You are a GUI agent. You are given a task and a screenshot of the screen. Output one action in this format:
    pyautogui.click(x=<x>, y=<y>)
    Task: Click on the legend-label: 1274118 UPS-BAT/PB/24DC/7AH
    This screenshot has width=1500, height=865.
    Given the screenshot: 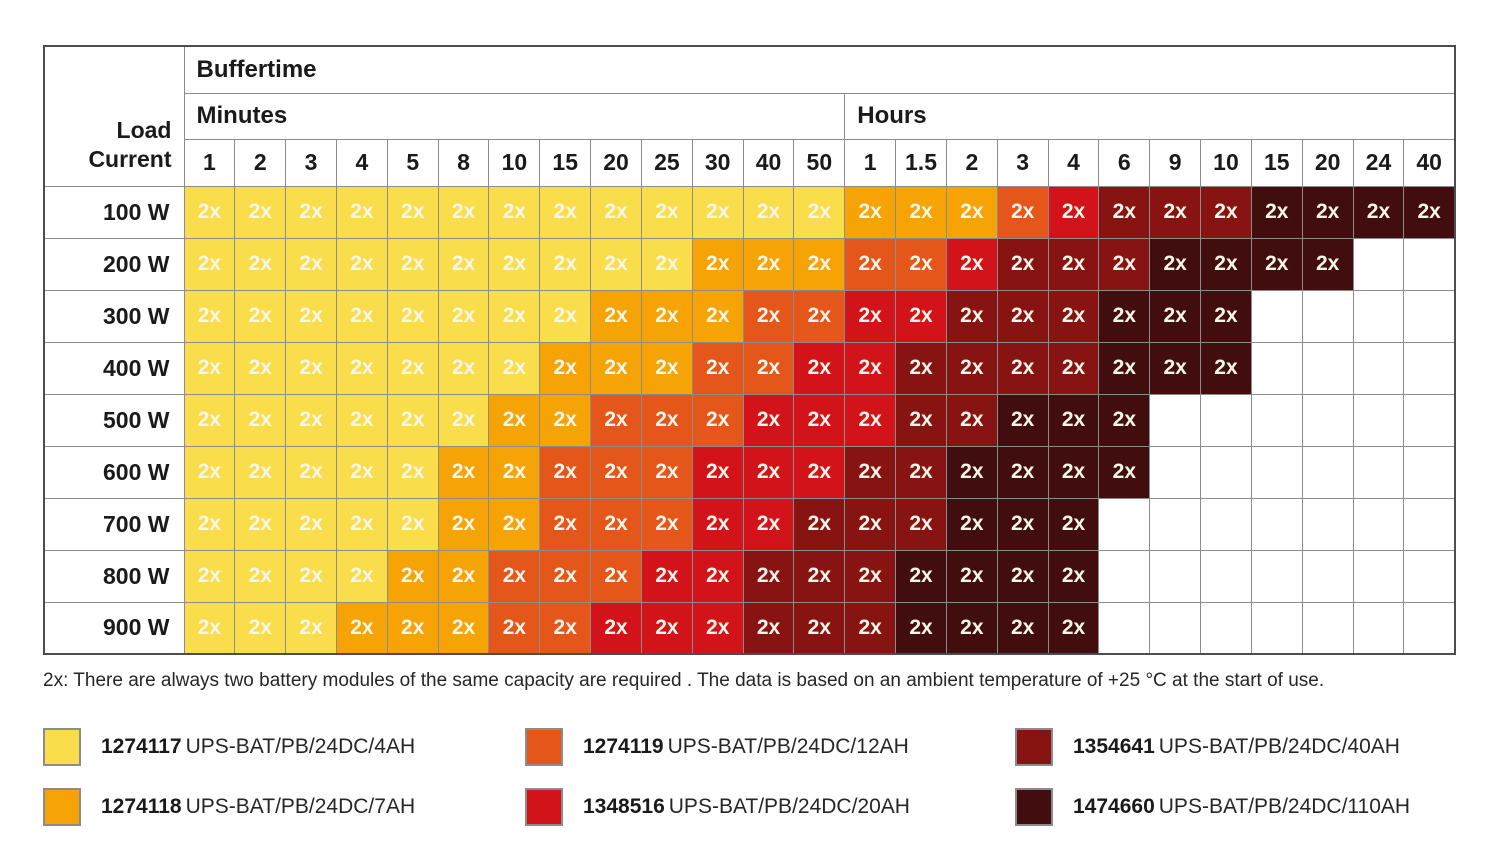 What is the action you would take?
    pyautogui.click(x=258, y=806)
    